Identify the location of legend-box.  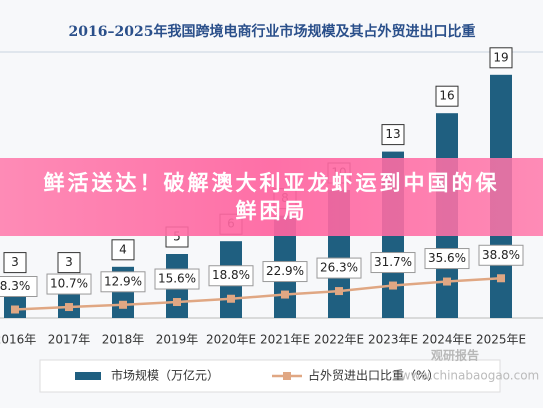
(270, 376).